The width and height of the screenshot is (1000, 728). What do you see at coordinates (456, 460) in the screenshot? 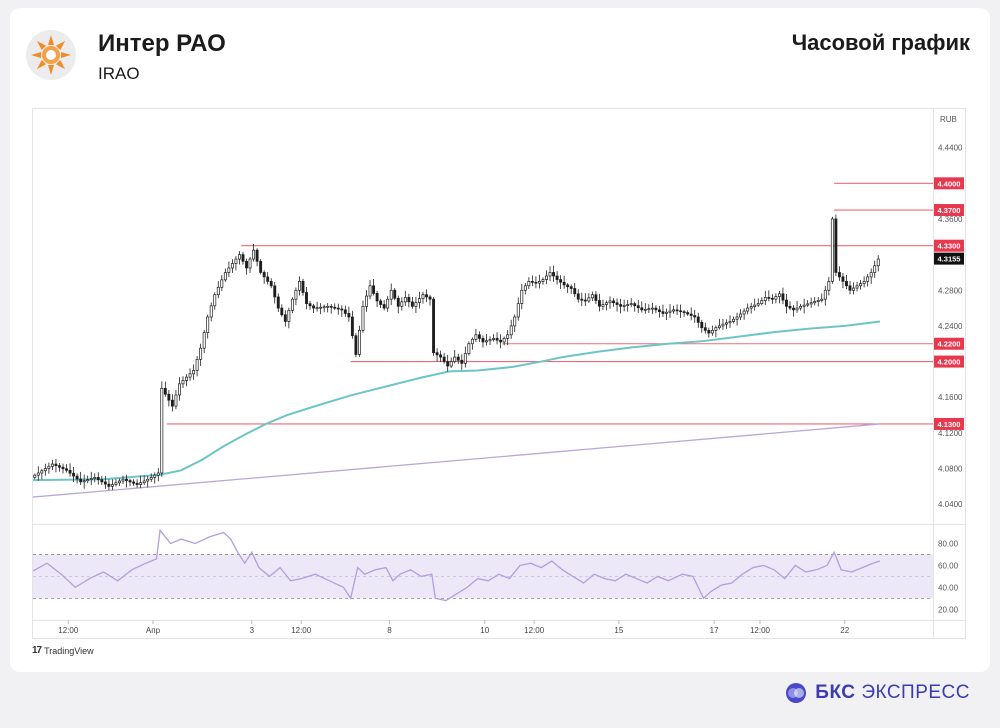
I see `trend-line` at bounding box center [456, 460].